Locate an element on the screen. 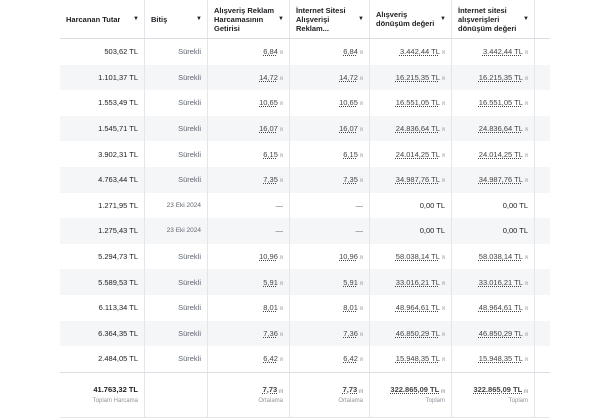 This screenshot has width=606, height=418. cell-value: 5.294,73 TL is located at coordinates (118, 257).